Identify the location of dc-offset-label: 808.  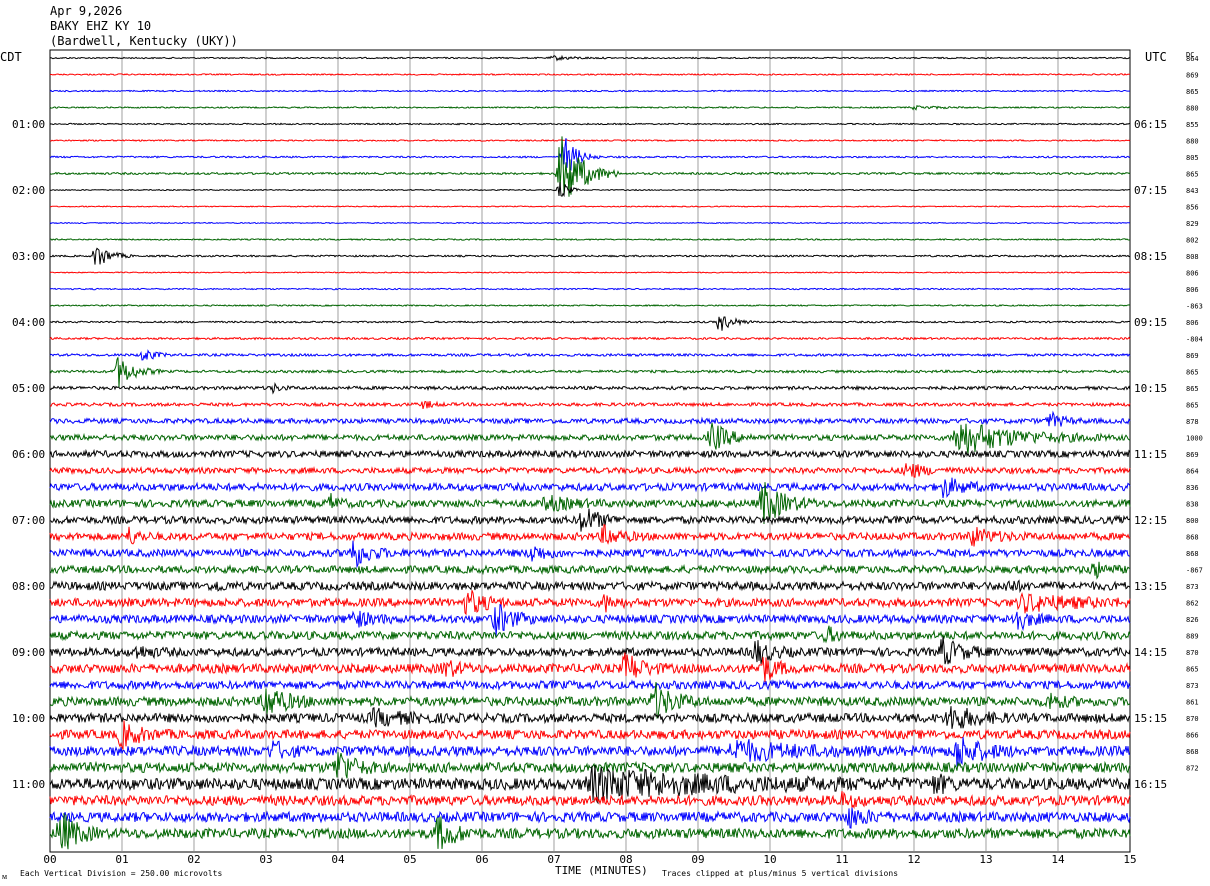
(1192, 257).